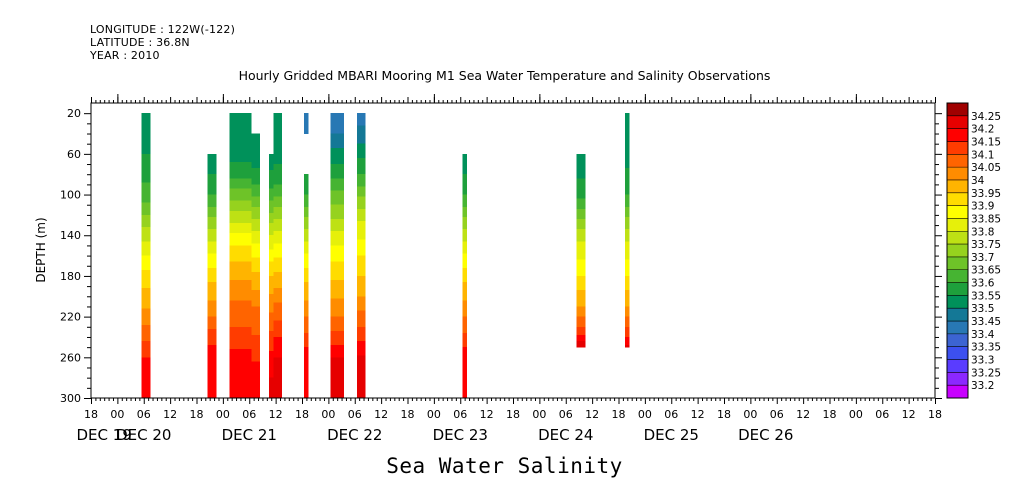  I want to click on x-date-label: DEC 20, so click(143, 435).